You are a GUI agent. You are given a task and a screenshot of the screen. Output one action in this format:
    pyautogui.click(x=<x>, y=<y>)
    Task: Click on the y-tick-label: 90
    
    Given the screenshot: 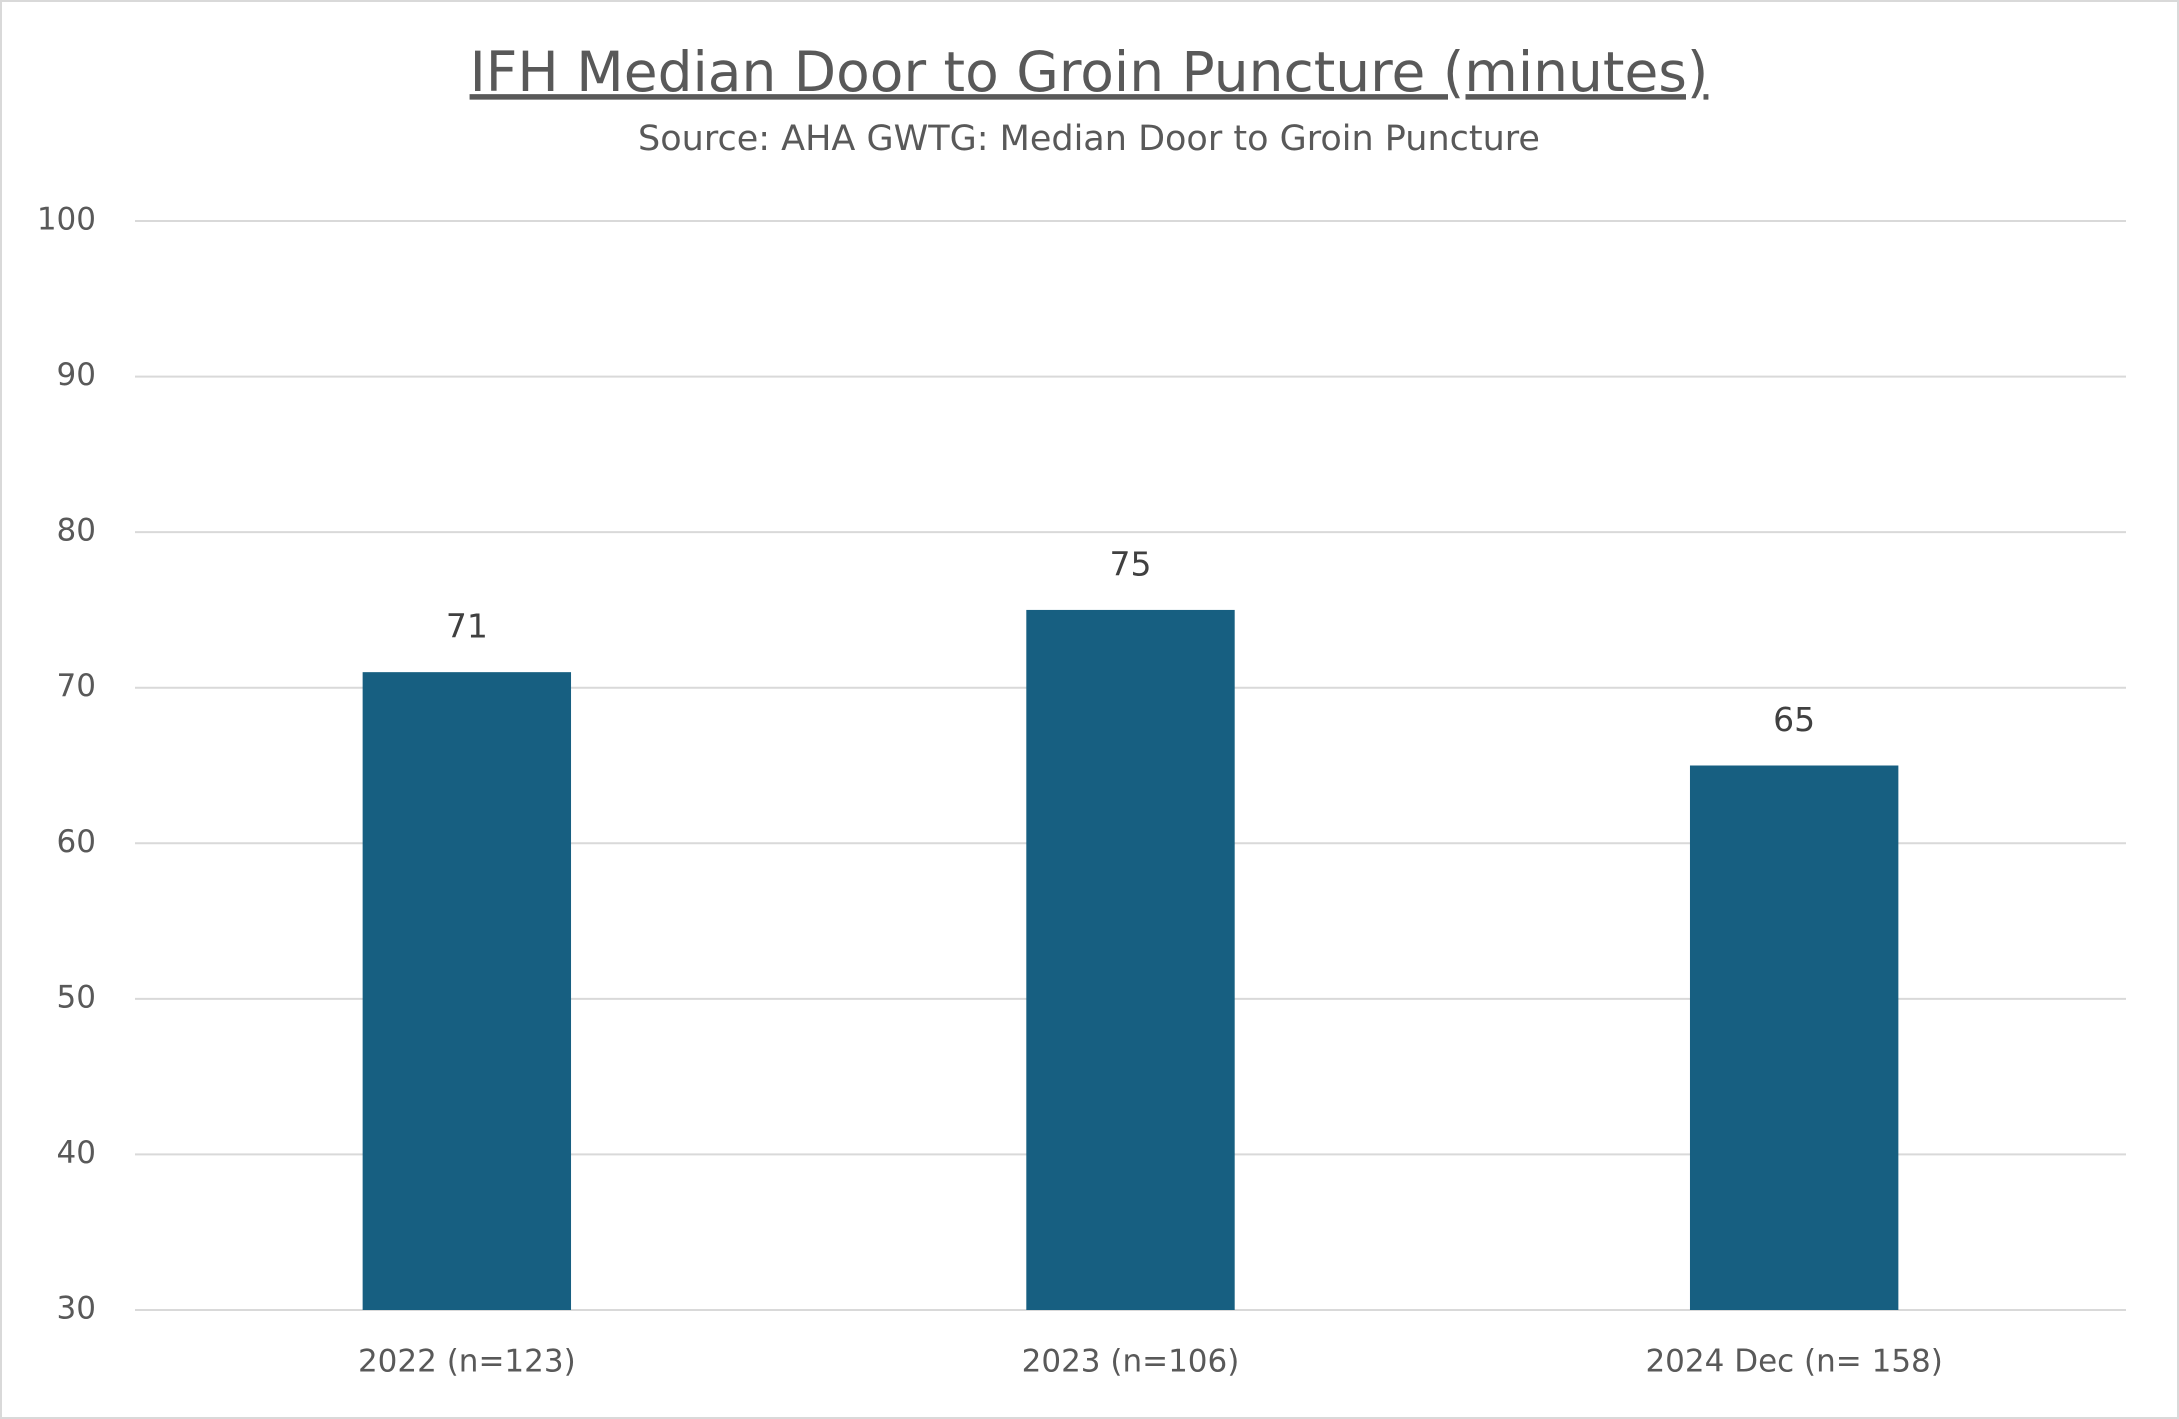 What is the action you would take?
    pyautogui.click(x=76, y=375)
    